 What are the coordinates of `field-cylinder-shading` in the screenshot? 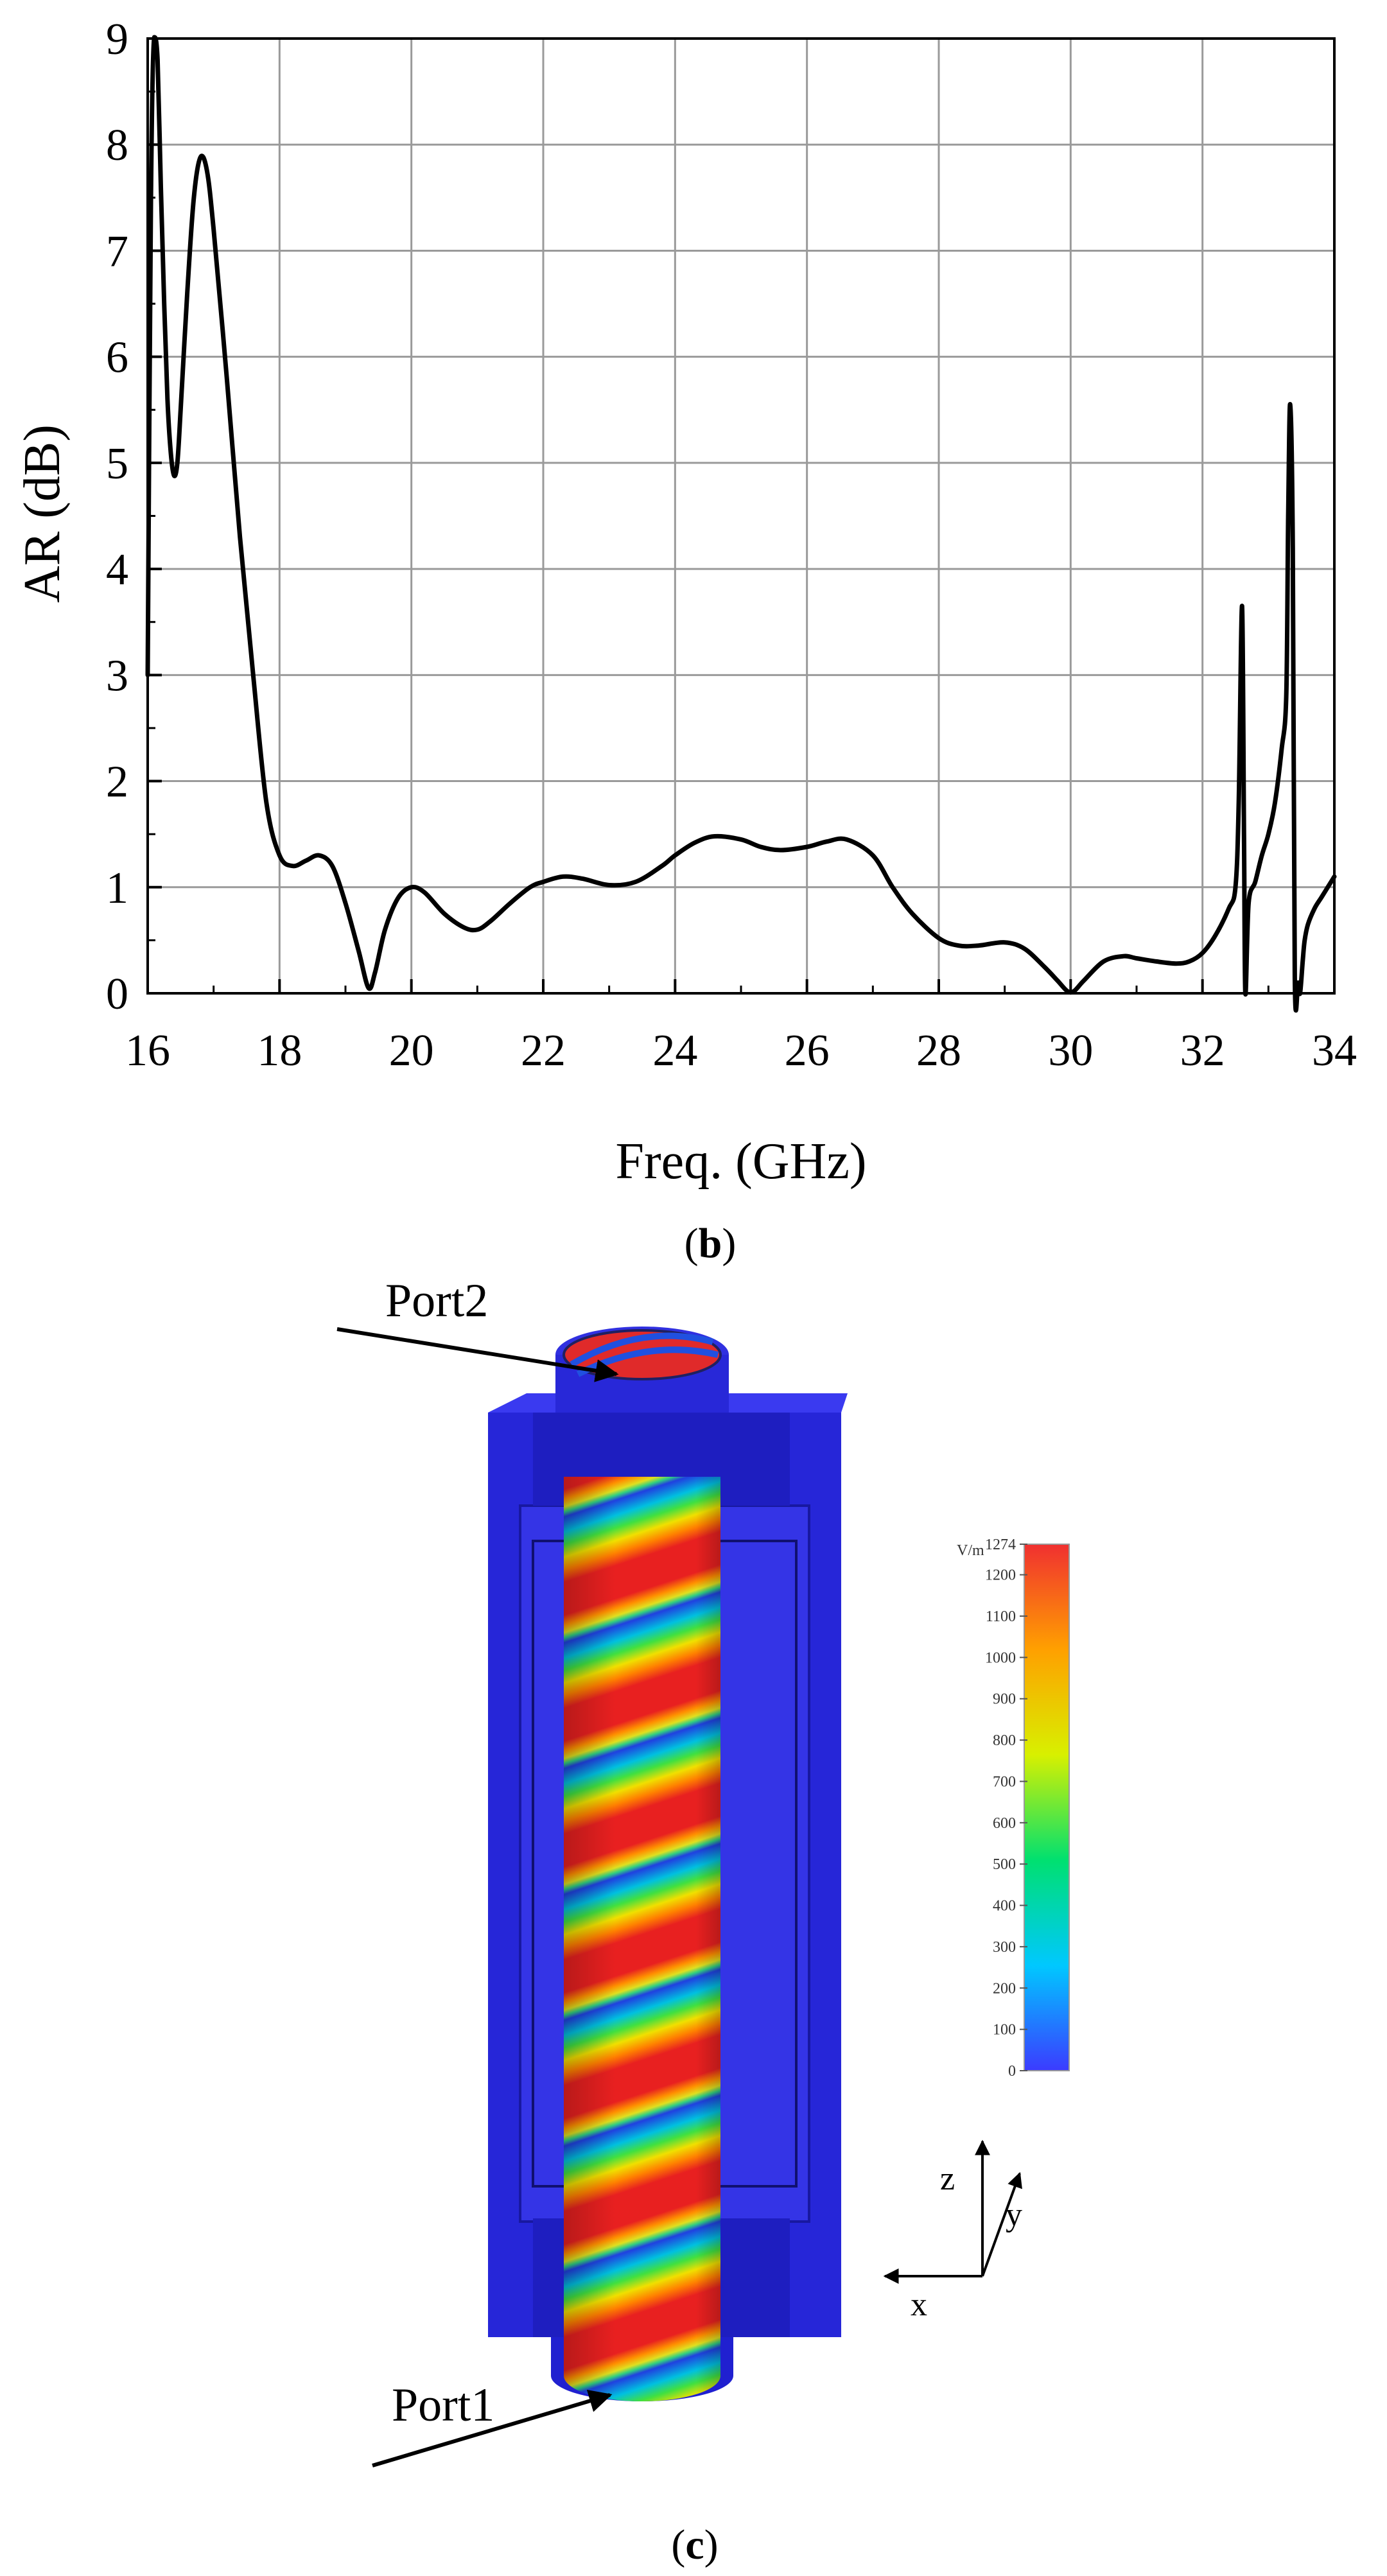 It's located at (642, 1939).